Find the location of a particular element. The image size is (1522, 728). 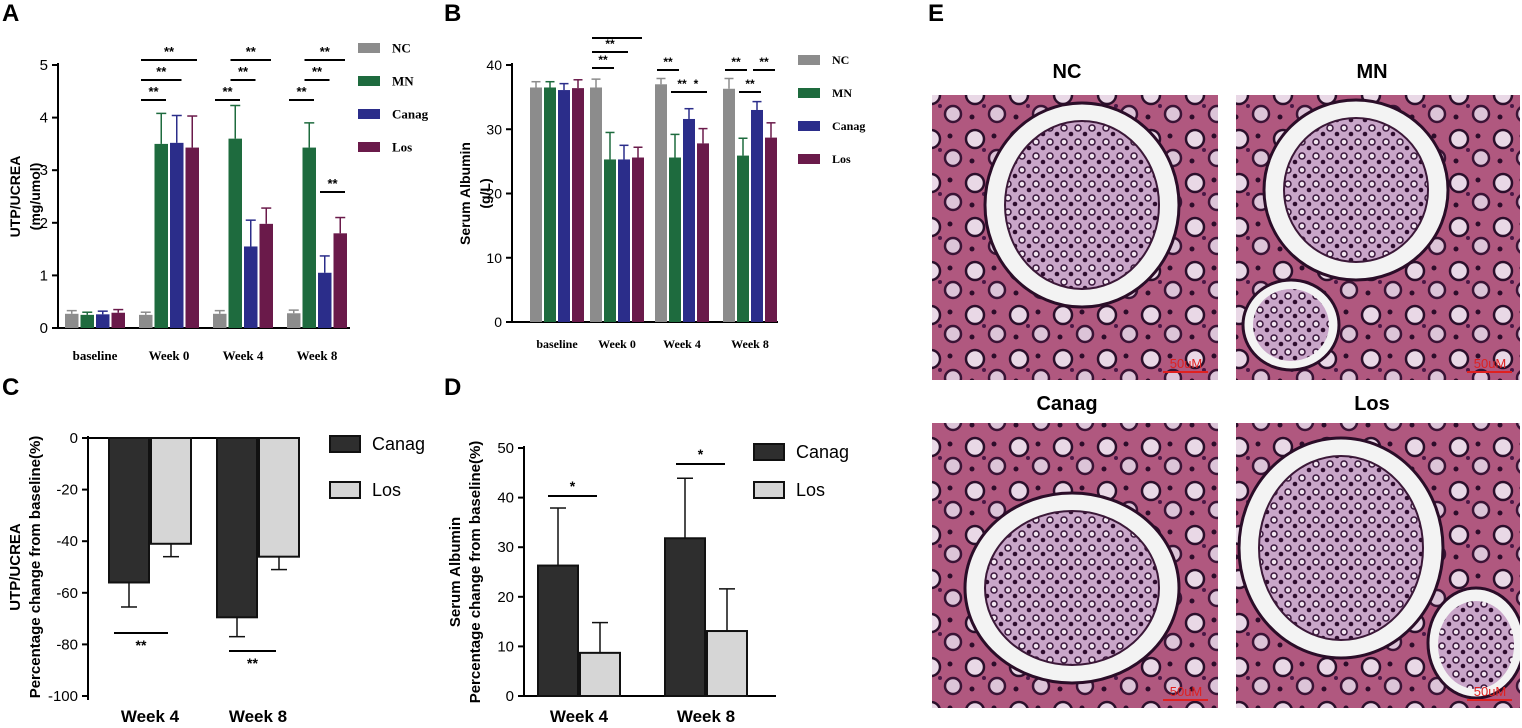

micrograph-title: MN is located at coordinates (1371, 72).